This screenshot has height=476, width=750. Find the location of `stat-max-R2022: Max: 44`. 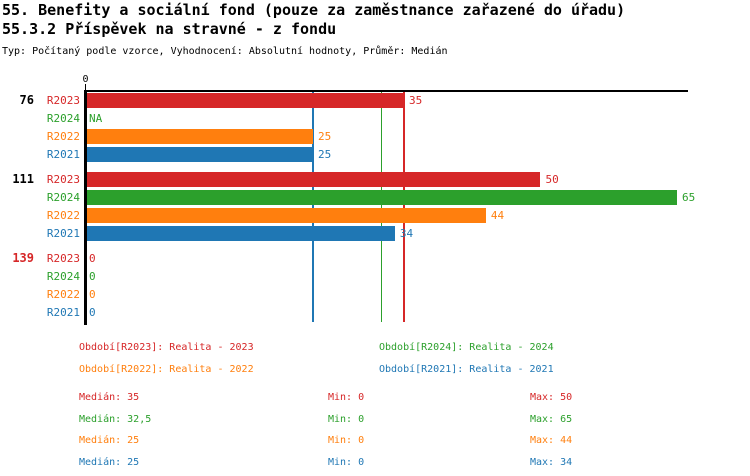

stat-max-R2022: Max: 44 is located at coordinates (551, 440).